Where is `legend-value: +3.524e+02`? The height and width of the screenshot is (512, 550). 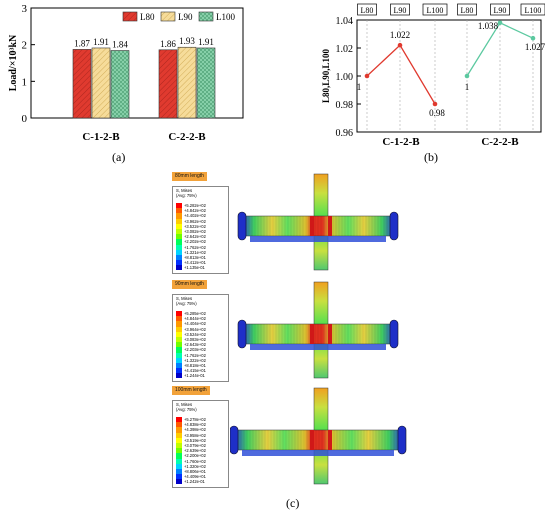
legend-value: +3.524e+02 is located at coordinates (195, 334).